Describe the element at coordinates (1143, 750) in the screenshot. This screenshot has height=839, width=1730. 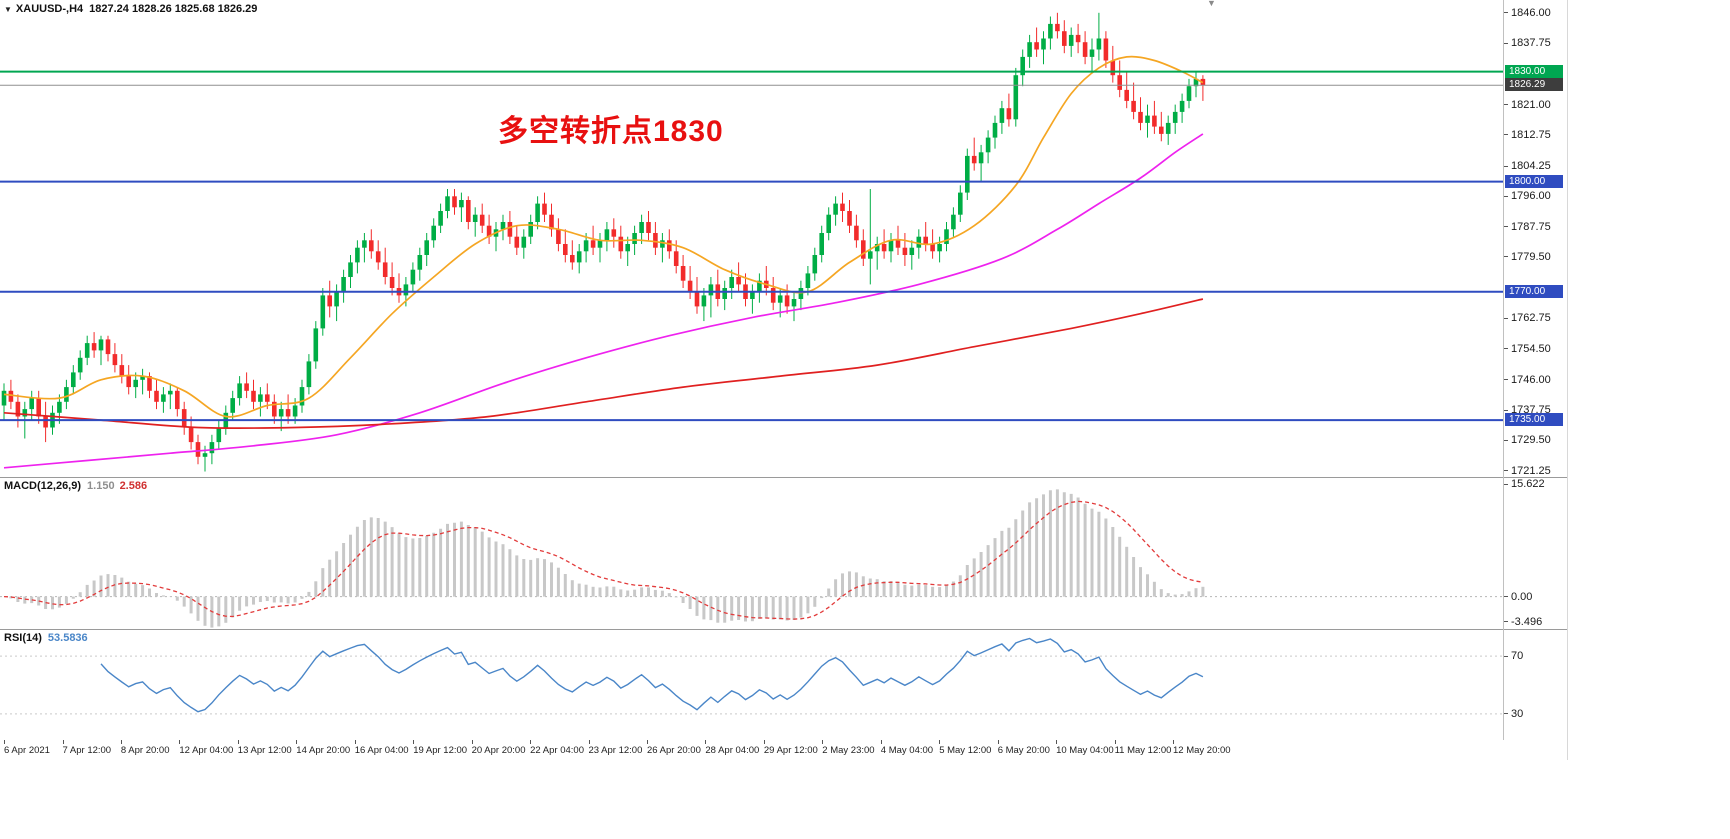
I see `time-label: 11 May 12:00` at that location.